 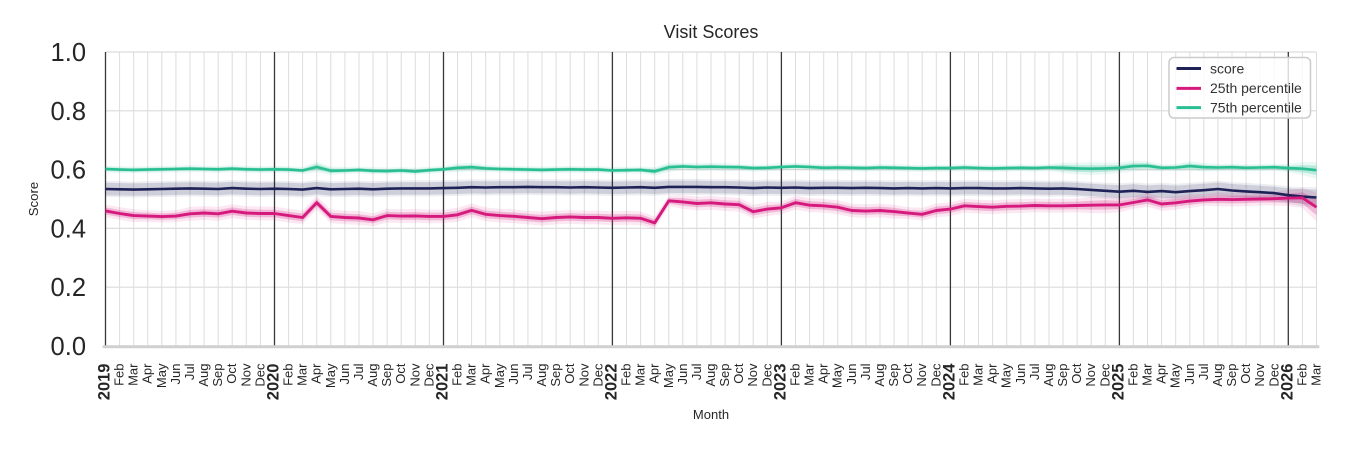 I want to click on svg-text: 0.0, so click(x=68, y=347).